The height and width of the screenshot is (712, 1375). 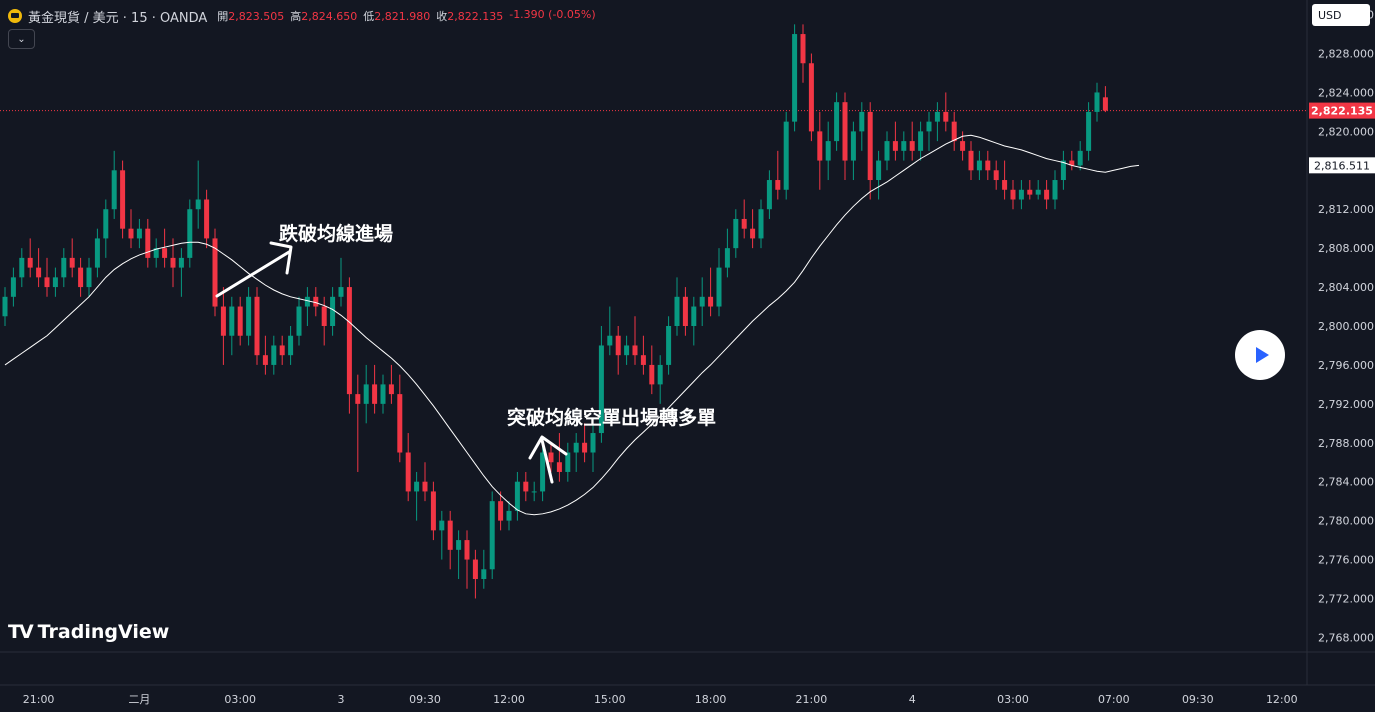 I want to click on change-value: -1.390 (-0.05%), so click(x=552, y=14).